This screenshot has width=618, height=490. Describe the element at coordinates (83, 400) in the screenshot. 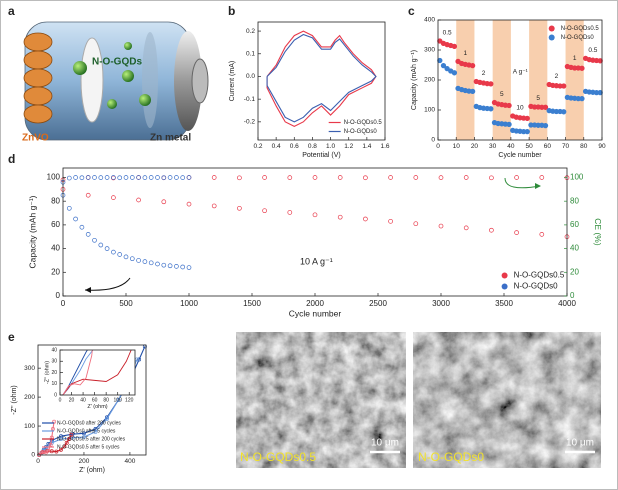

I see `x-tick-label: 40` at that location.